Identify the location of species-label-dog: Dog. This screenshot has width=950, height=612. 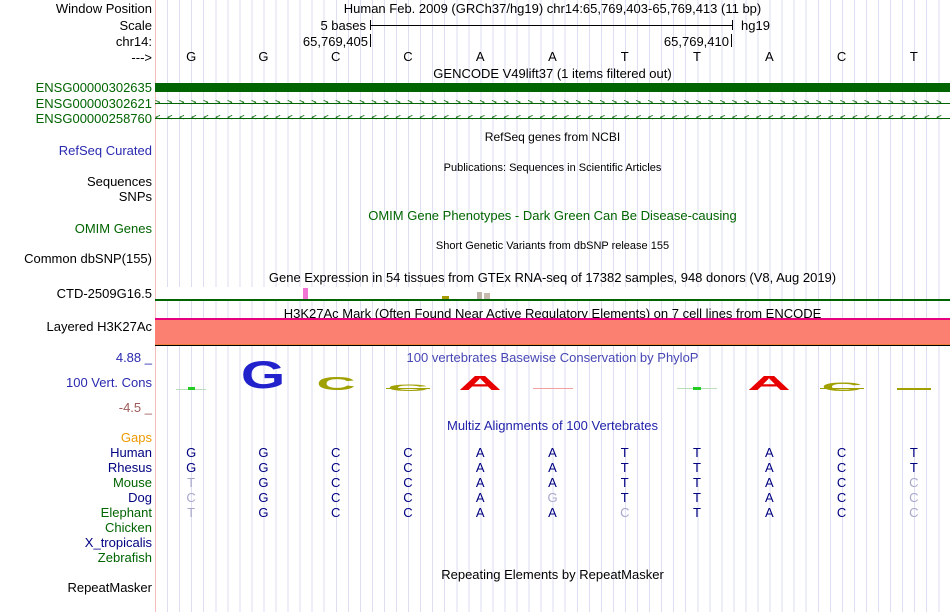
(140, 497).